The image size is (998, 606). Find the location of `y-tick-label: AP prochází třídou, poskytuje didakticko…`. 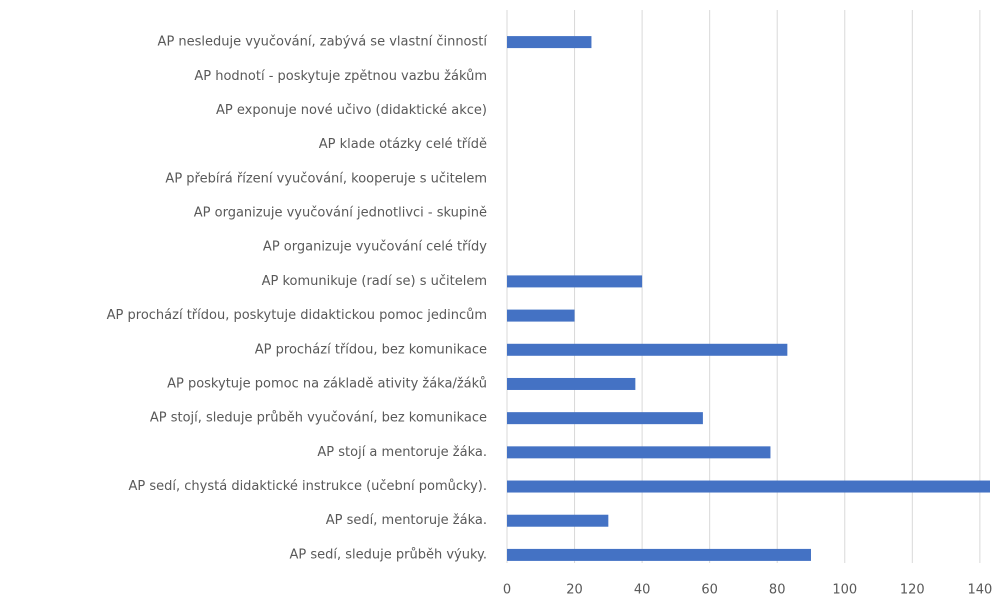

y-tick-label: AP prochází třídou, poskytuje didakticko… is located at coordinates (297, 315).